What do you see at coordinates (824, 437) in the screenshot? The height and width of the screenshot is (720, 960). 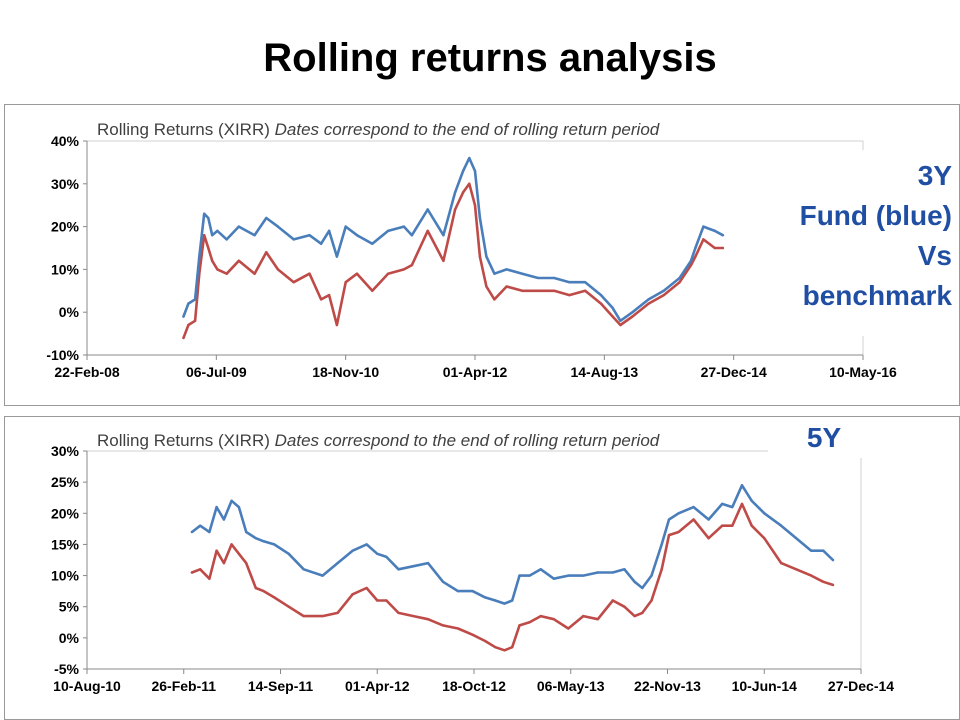 I see `callout-5y-label: 5Y` at bounding box center [824, 437].